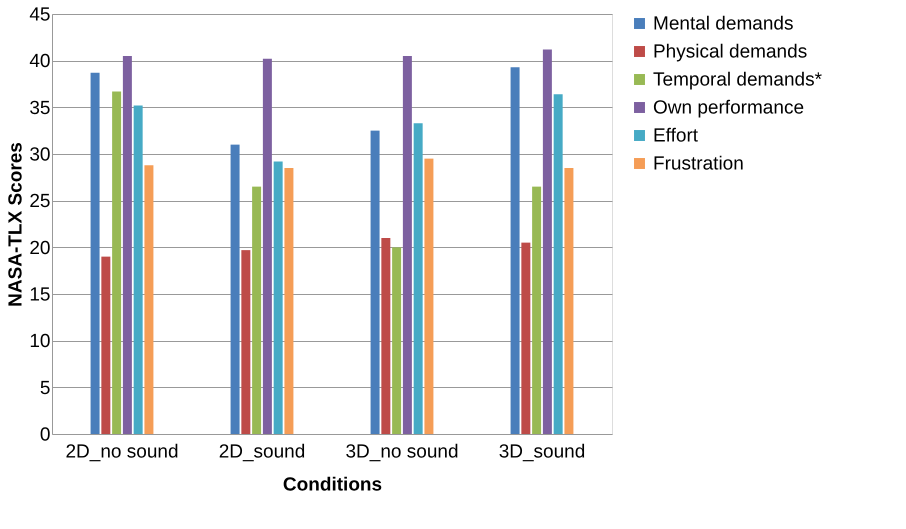  I want to click on y-tick-label: 20, so click(39, 248).